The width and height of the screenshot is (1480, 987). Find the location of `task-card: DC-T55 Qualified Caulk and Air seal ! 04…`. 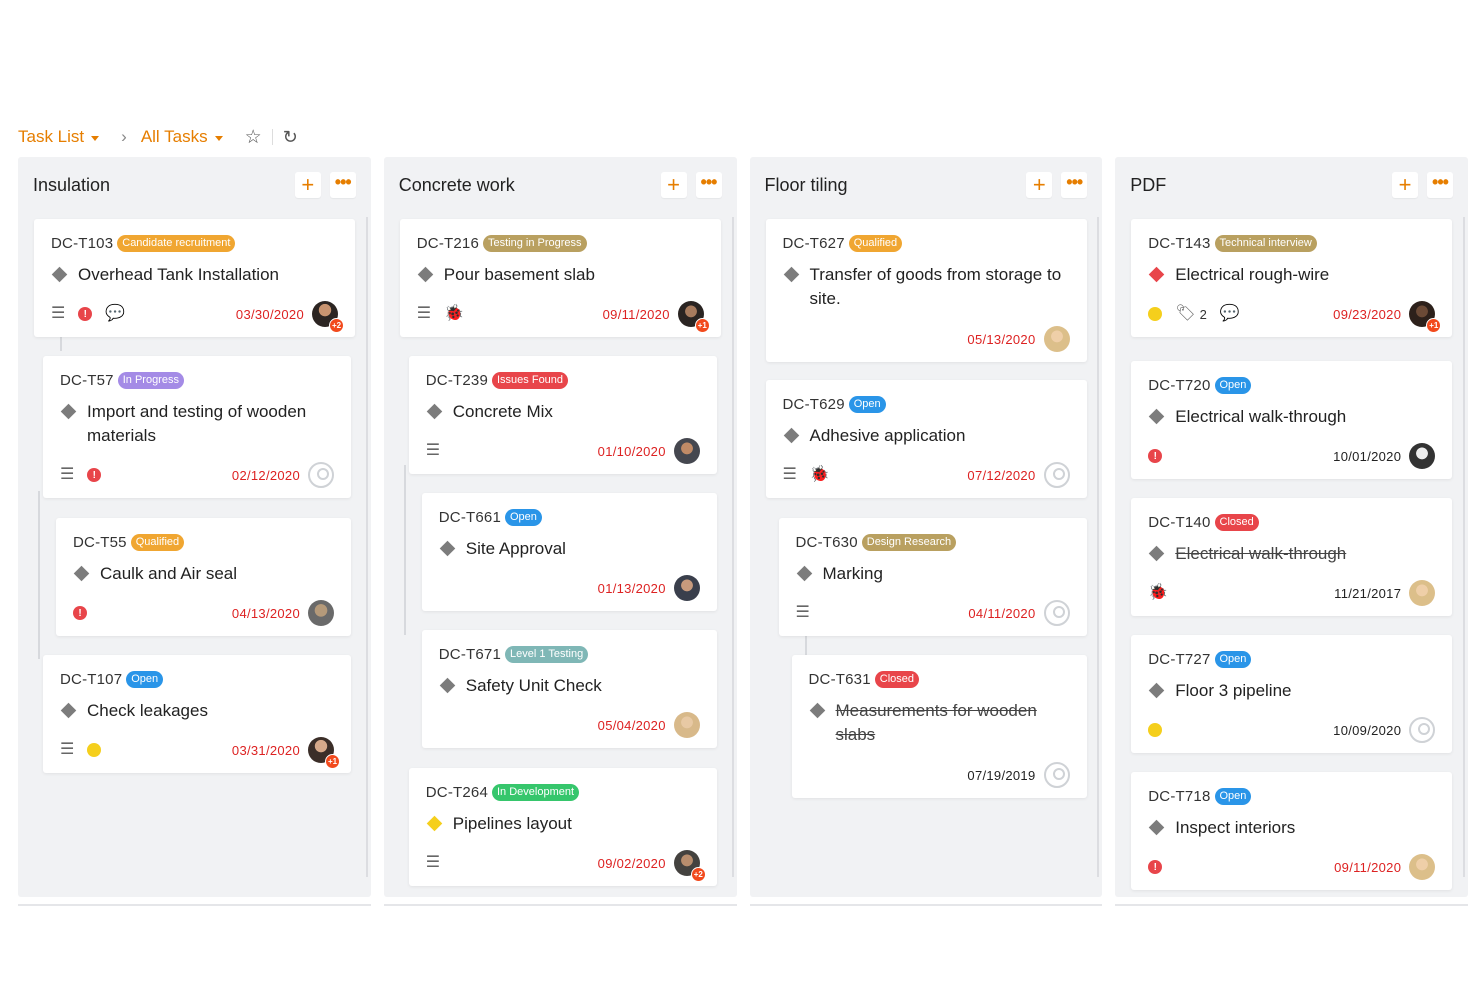

task-card: DC-T55 Qualified Caulk and Air seal ! 04… is located at coordinates (203, 577).